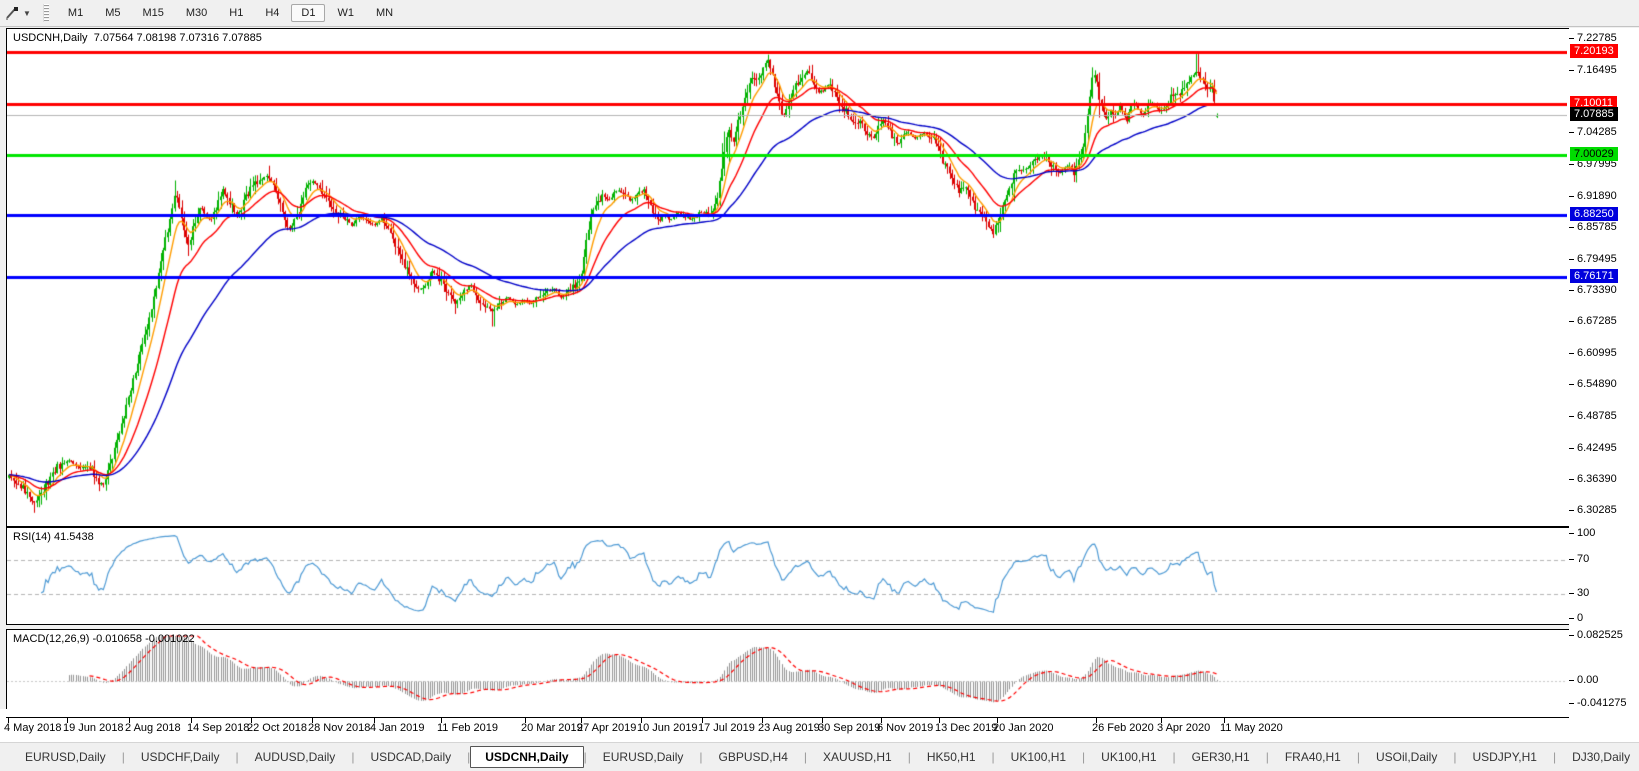 This screenshot has width=1639, height=771. What do you see at coordinates (27, 13) in the screenshot?
I see `dropdown-arrow-icon: ▼` at bounding box center [27, 13].